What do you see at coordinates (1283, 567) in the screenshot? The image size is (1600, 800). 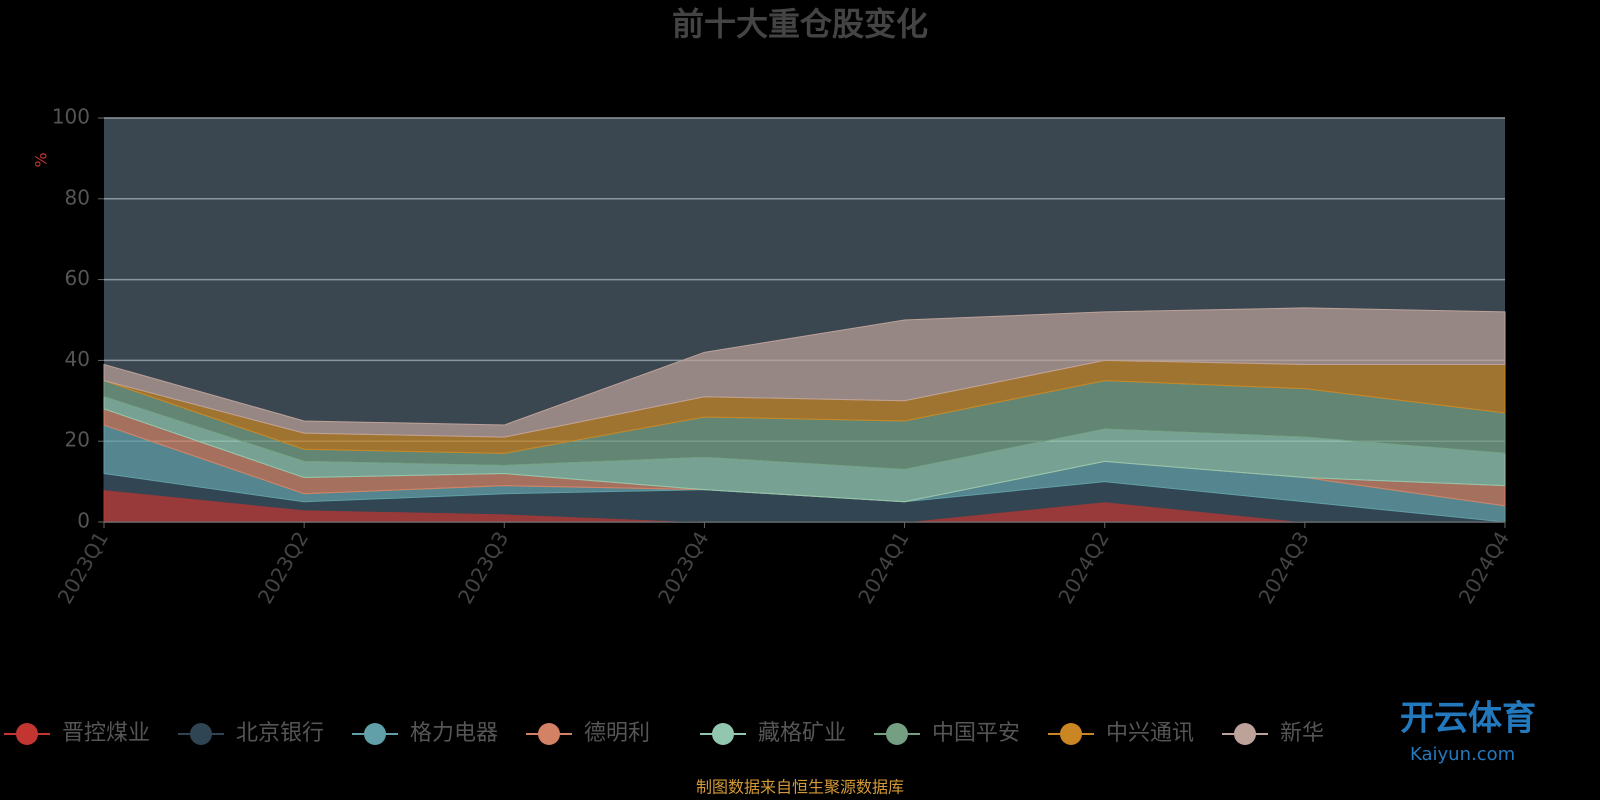 I see `x-tick-label: 2024Q3` at bounding box center [1283, 567].